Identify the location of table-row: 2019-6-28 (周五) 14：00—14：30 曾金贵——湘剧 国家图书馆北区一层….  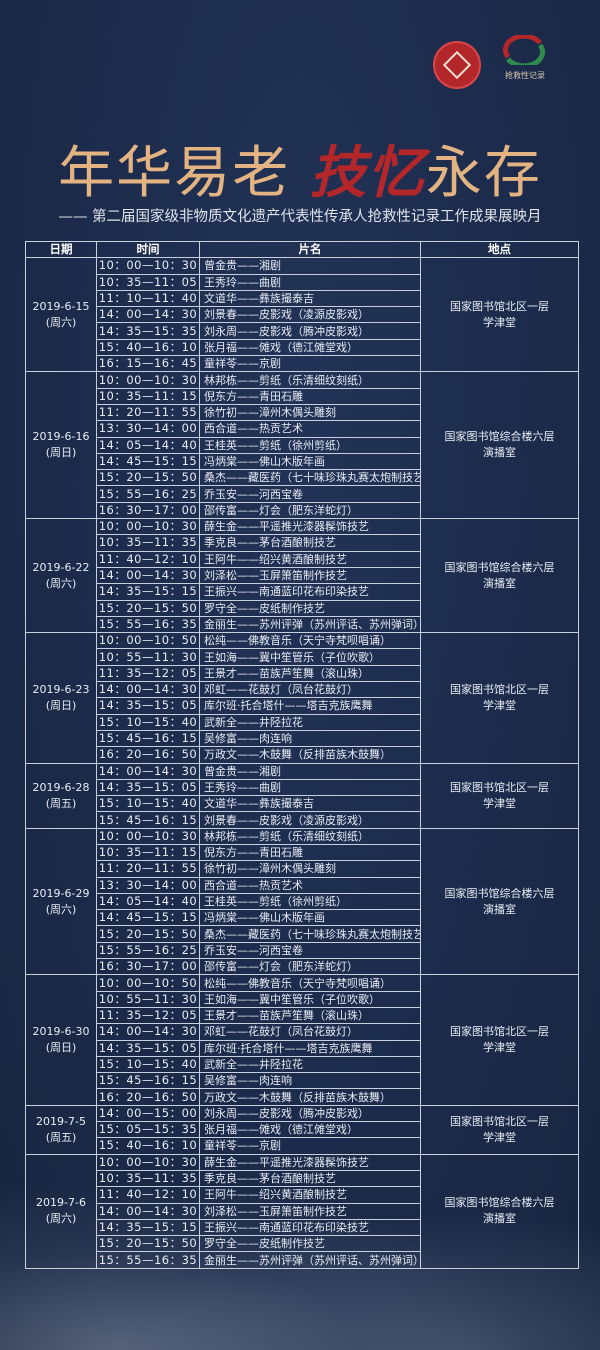
(302, 795).